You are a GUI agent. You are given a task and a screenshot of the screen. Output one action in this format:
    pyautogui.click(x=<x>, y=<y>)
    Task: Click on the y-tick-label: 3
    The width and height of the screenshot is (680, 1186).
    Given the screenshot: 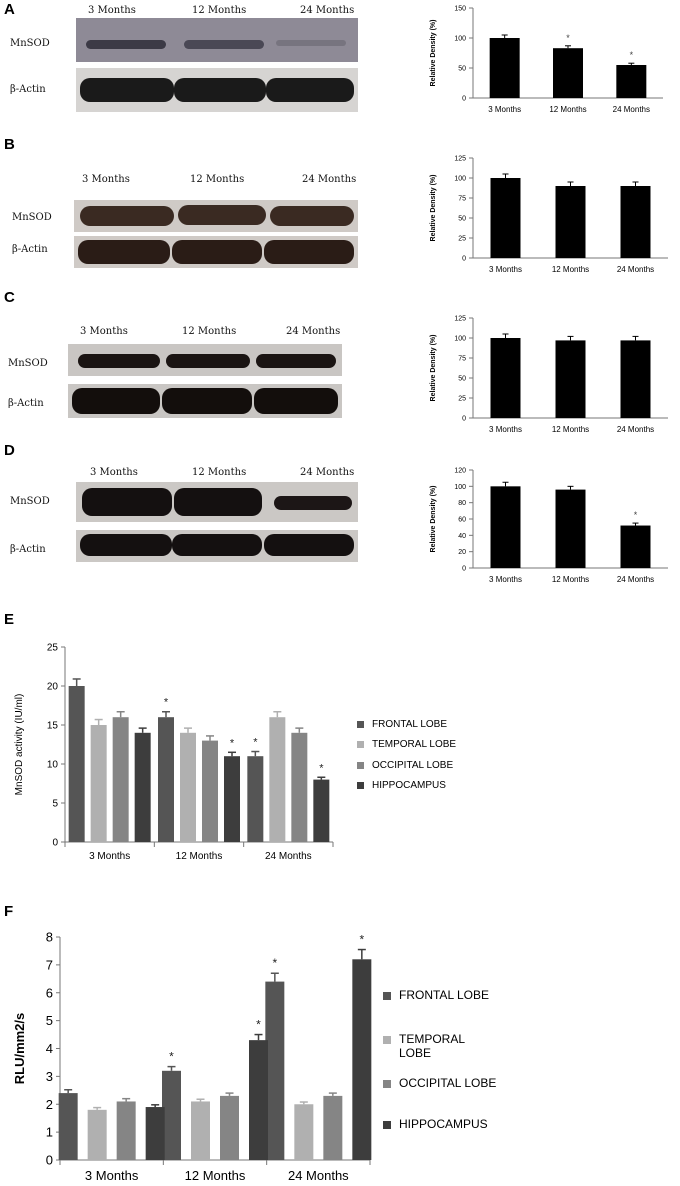 What is the action you would take?
    pyautogui.click(x=49, y=1076)
    